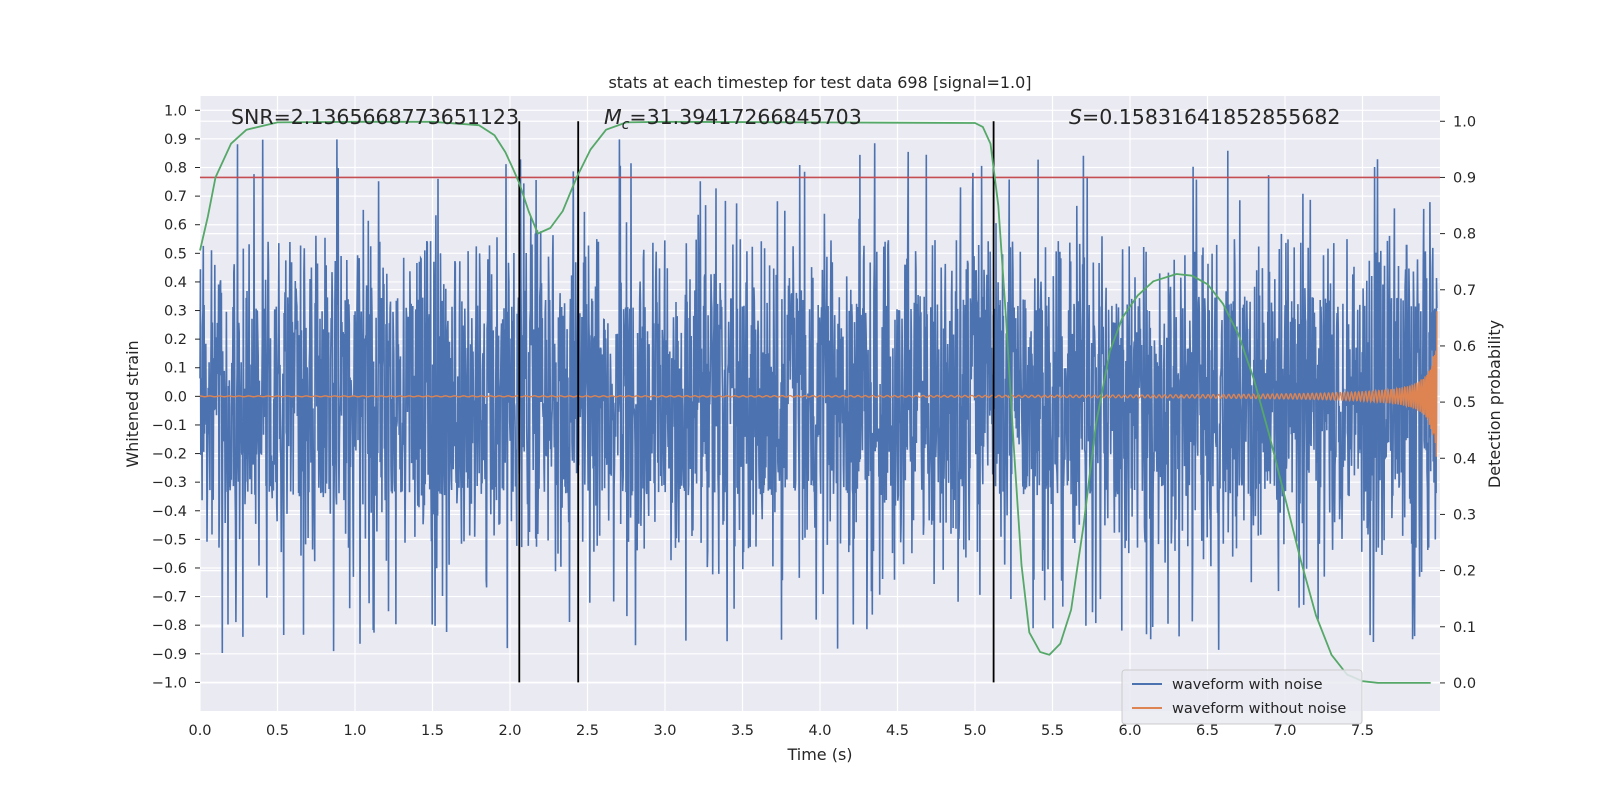 This screenshot has height=800, width=1600. I want to click on chirp-mass-subscript: c, so click(626, 125).